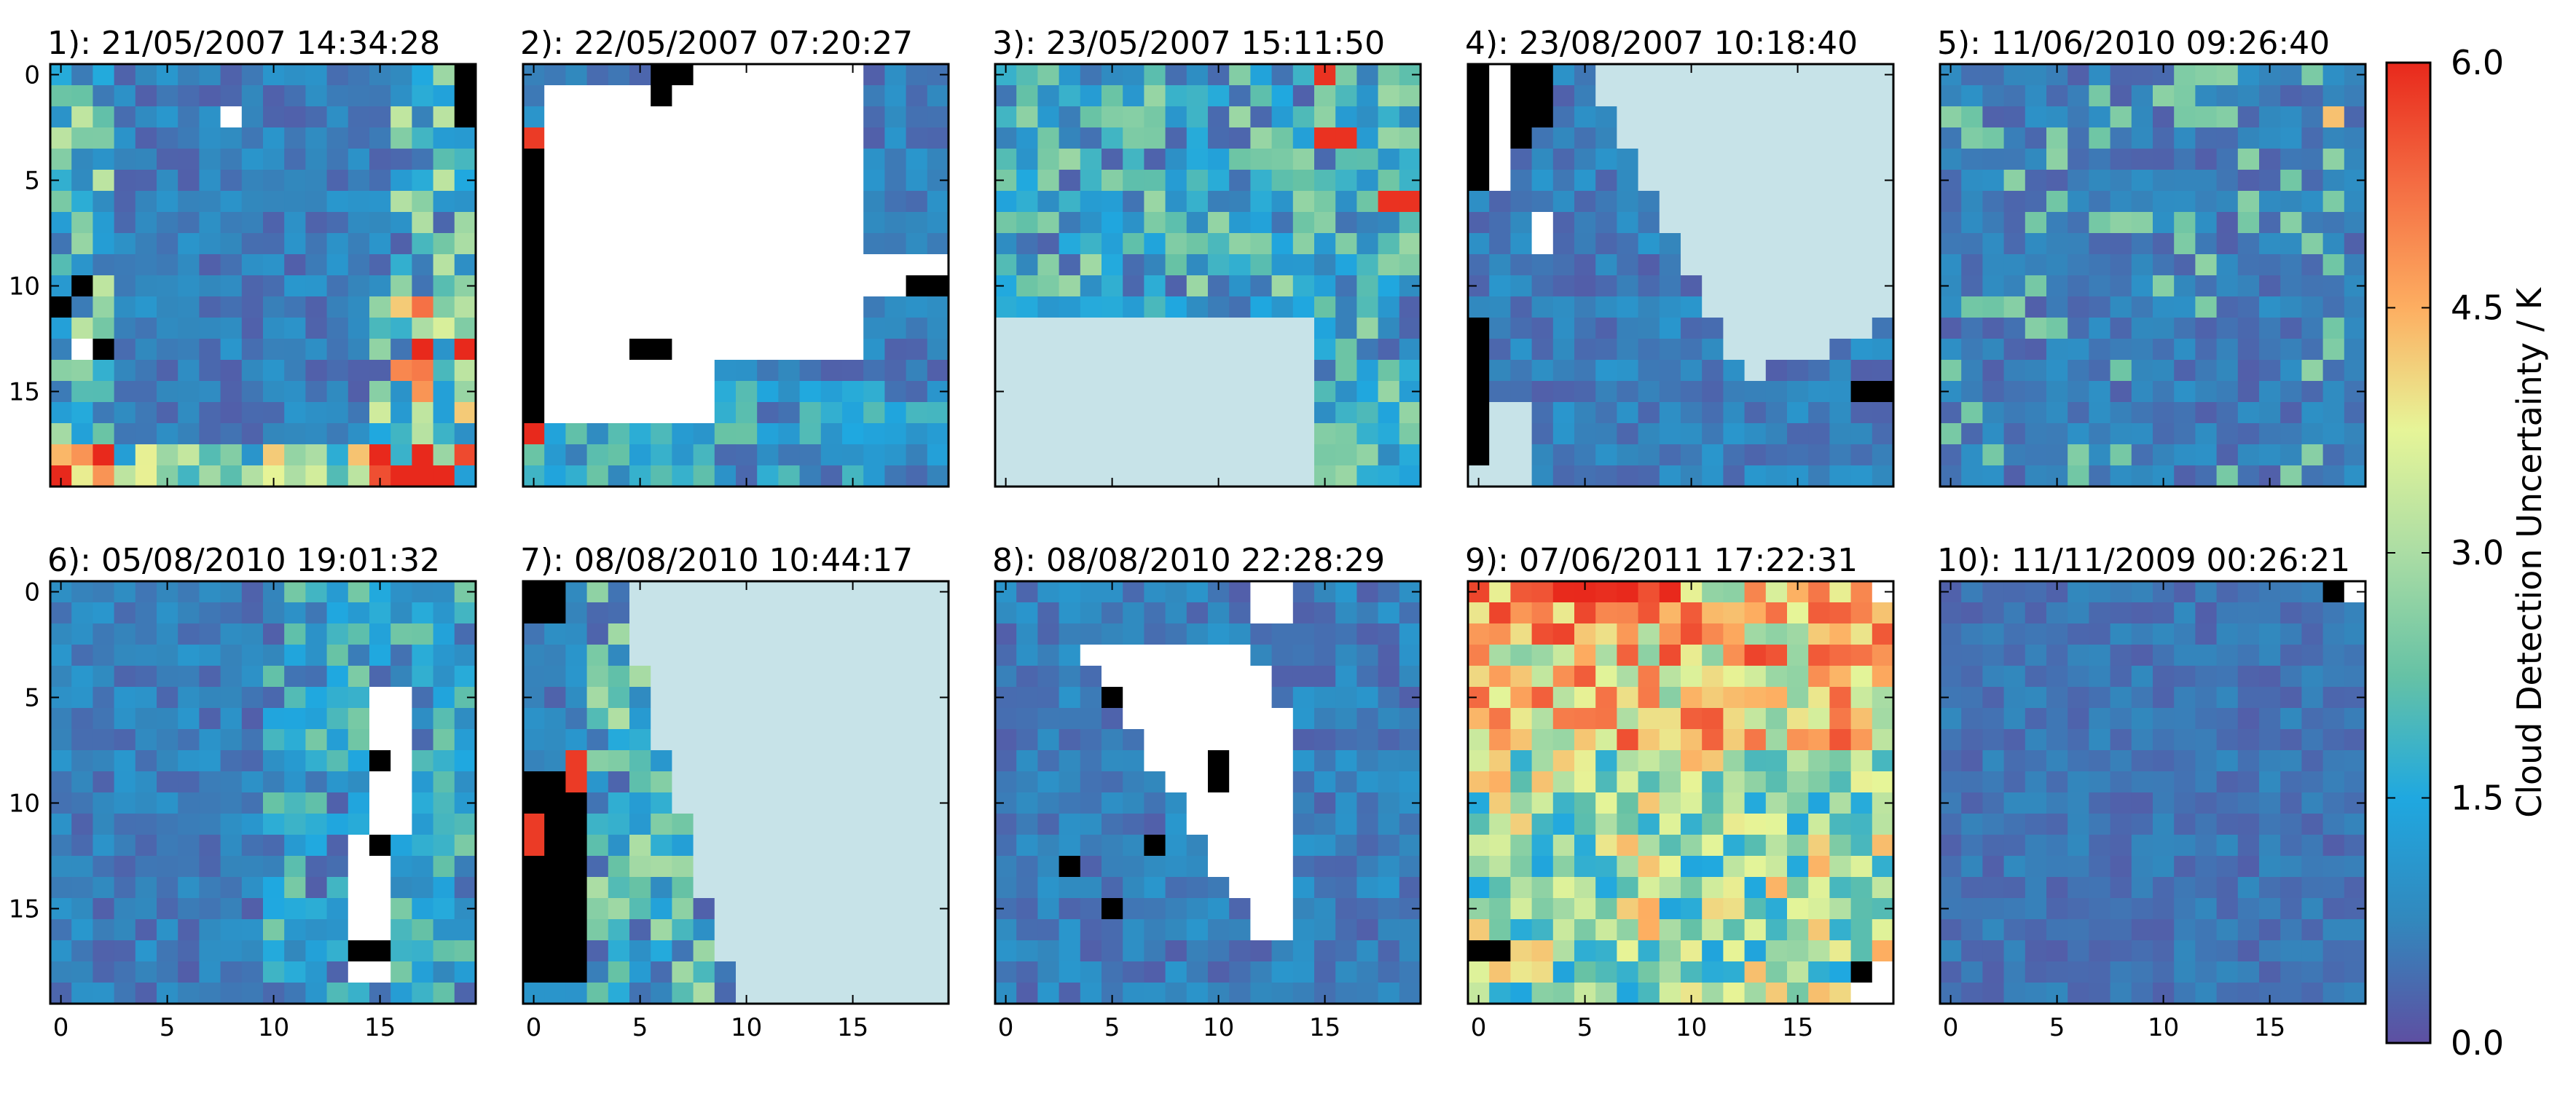 Image resolution: width=2576 pixels, height=1102 pixels. I want to click on panel-4: 4): 23/08/2007 10:18:40, so click(1680, 256).